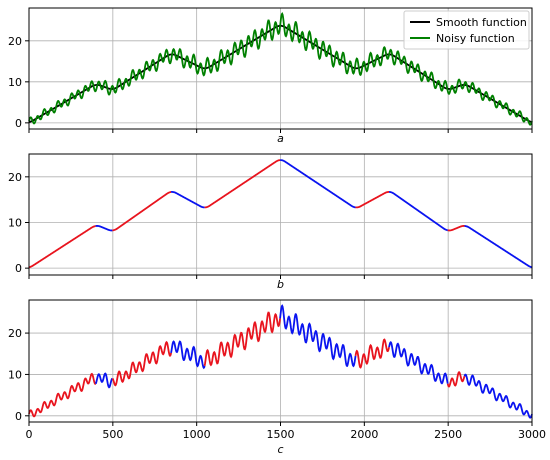  Describe the element at coordinates (29, 434) in the screenshot. I see `x-tick-label: 0` at that location.